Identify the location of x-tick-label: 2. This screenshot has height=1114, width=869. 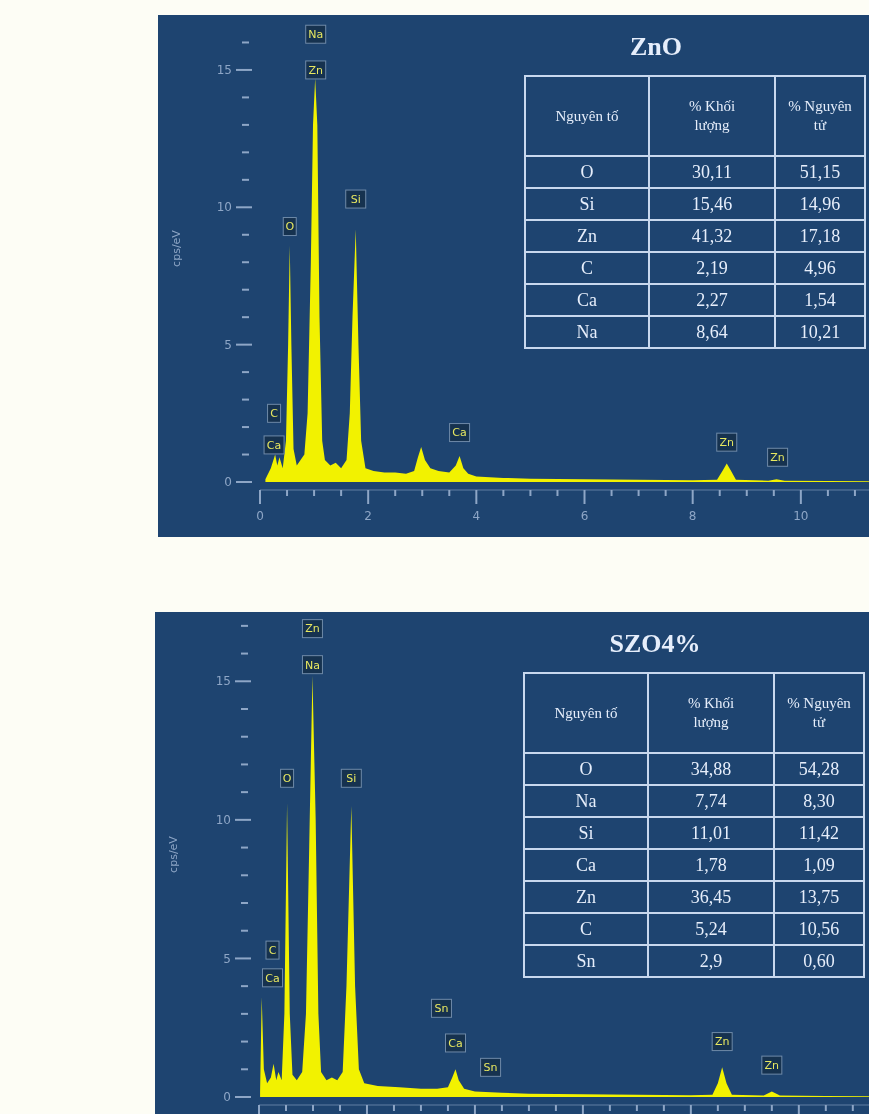
(368, 516).